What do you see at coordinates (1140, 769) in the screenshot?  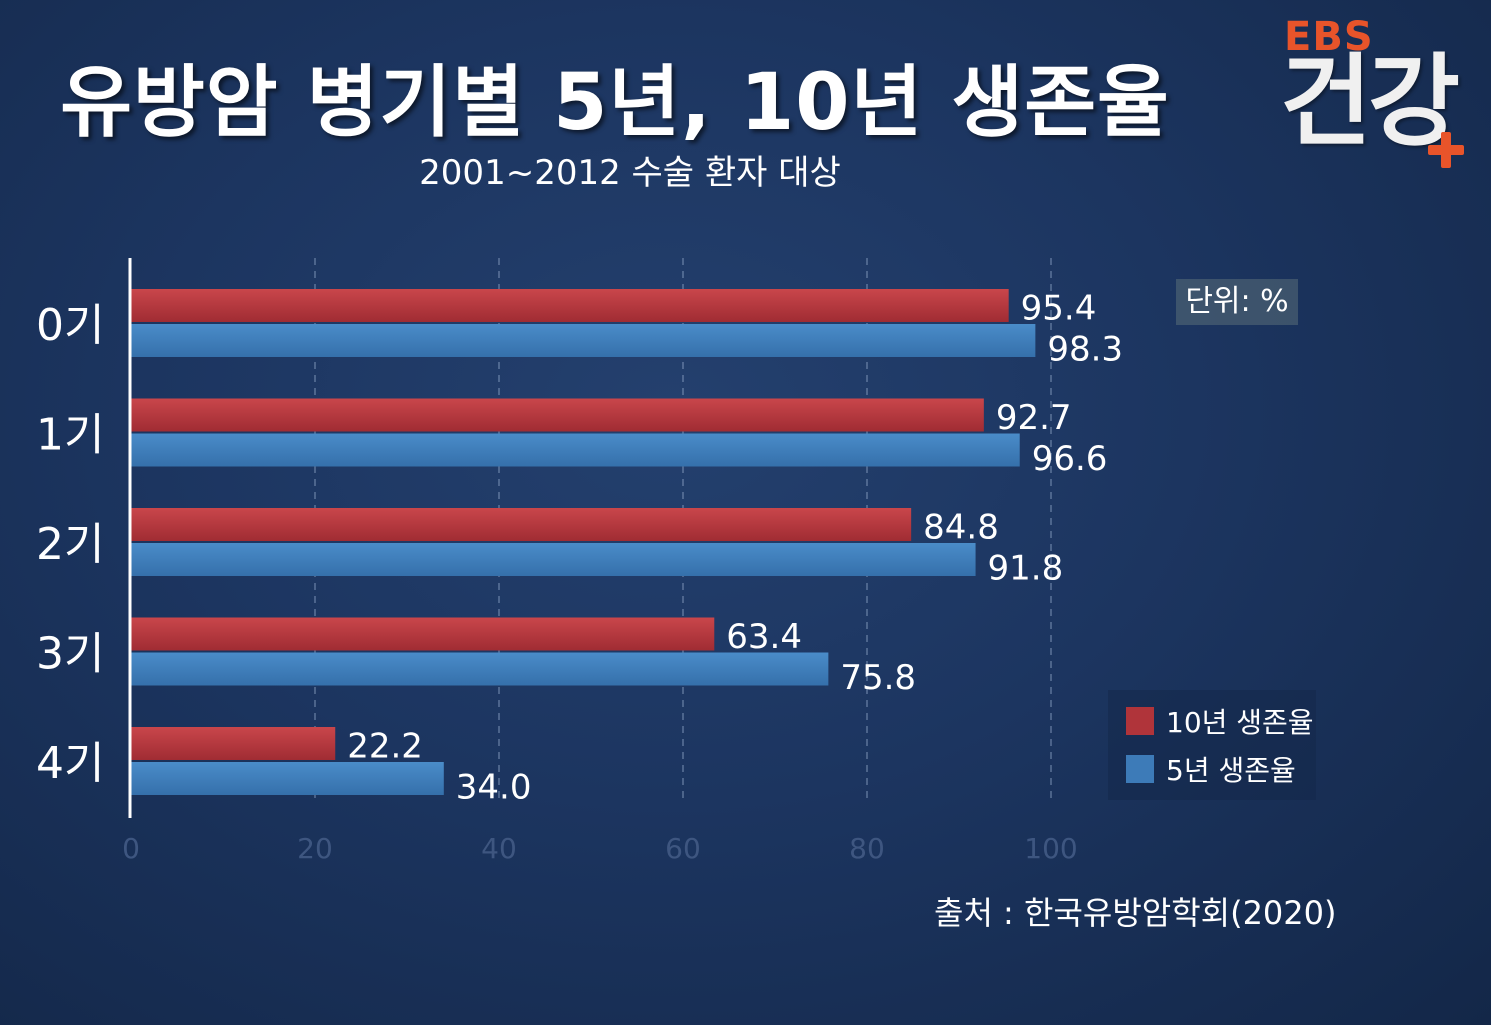 I see `legend-swatch-five-year` at bounding box center [1140, 769].